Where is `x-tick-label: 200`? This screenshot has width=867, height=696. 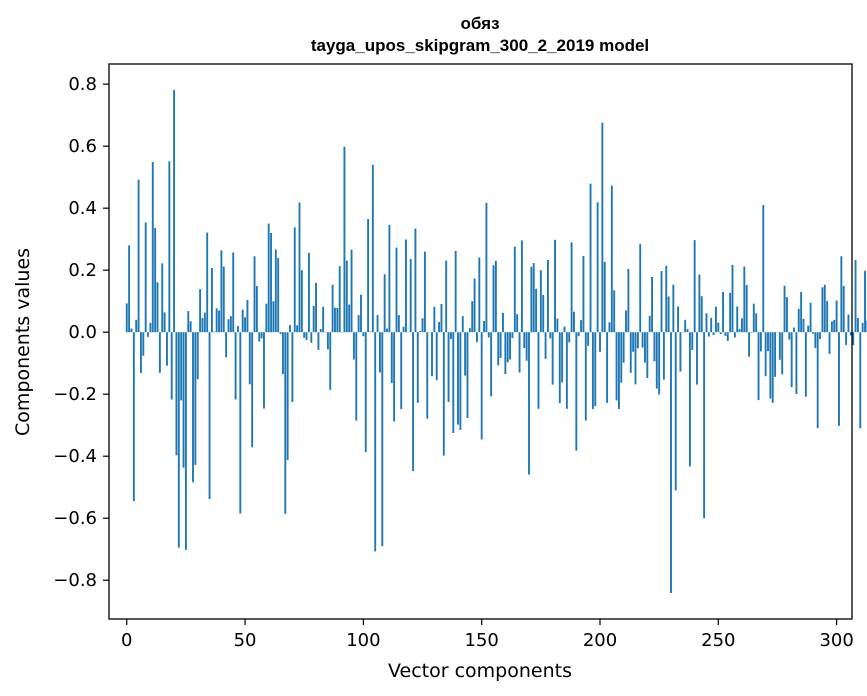
x-tick-label: 200 is located at coordinates (600, 640).